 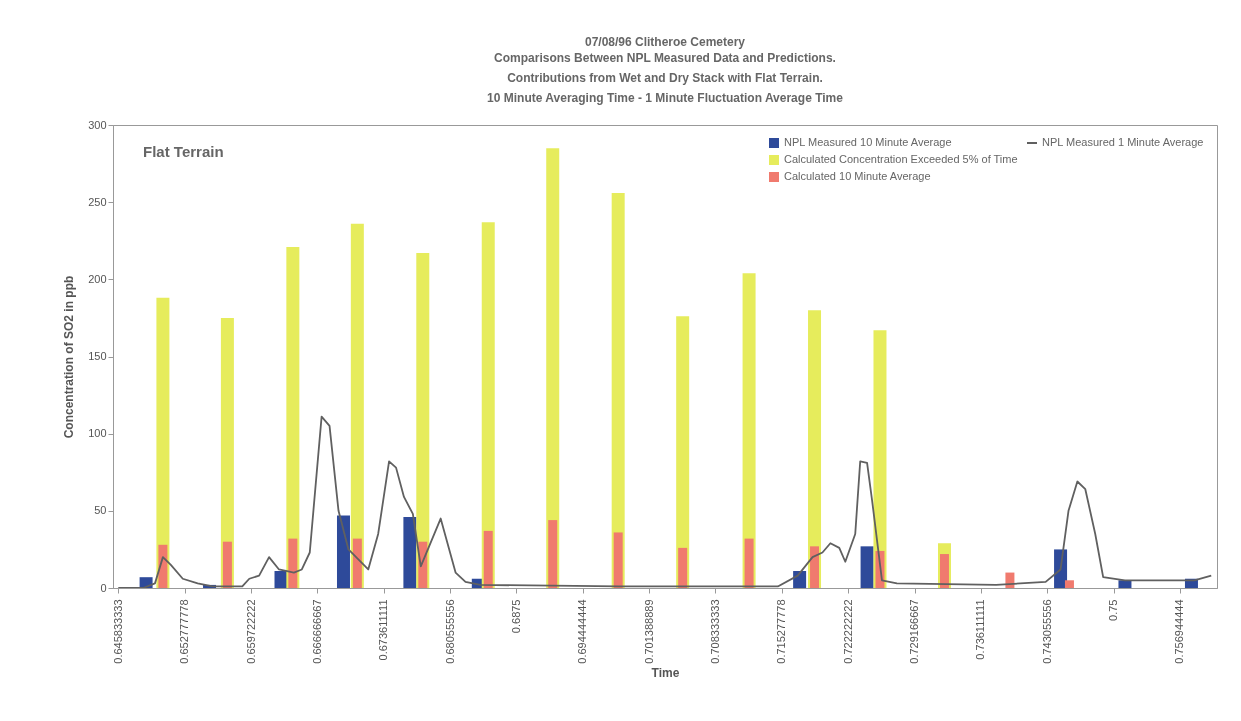 I want to click on x-tick-label: 0.736111111, so click(x=980, y=629).